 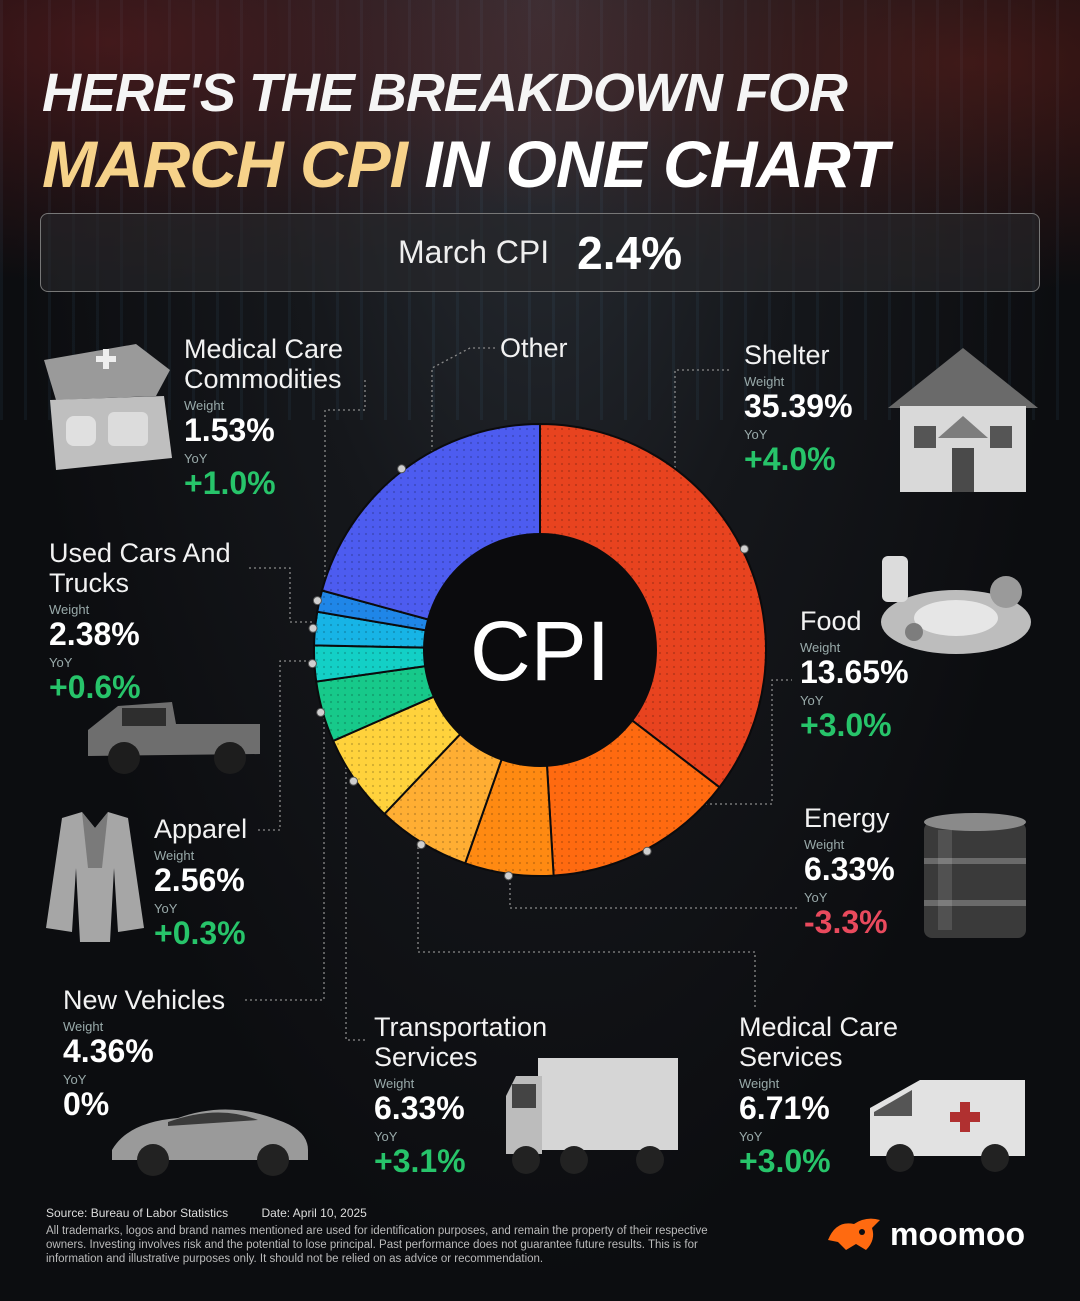 What do you see at coordinates (958, 1233) in the screenshot?
I see `brand-name: moomoo` at bounding box center [958, 1233].